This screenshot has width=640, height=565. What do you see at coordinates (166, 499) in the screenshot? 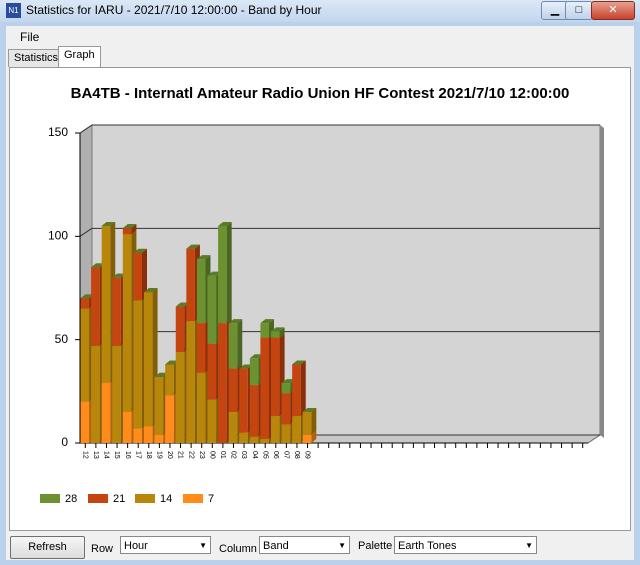
I see `legend-label: 14` at bounding box center [166, 499].